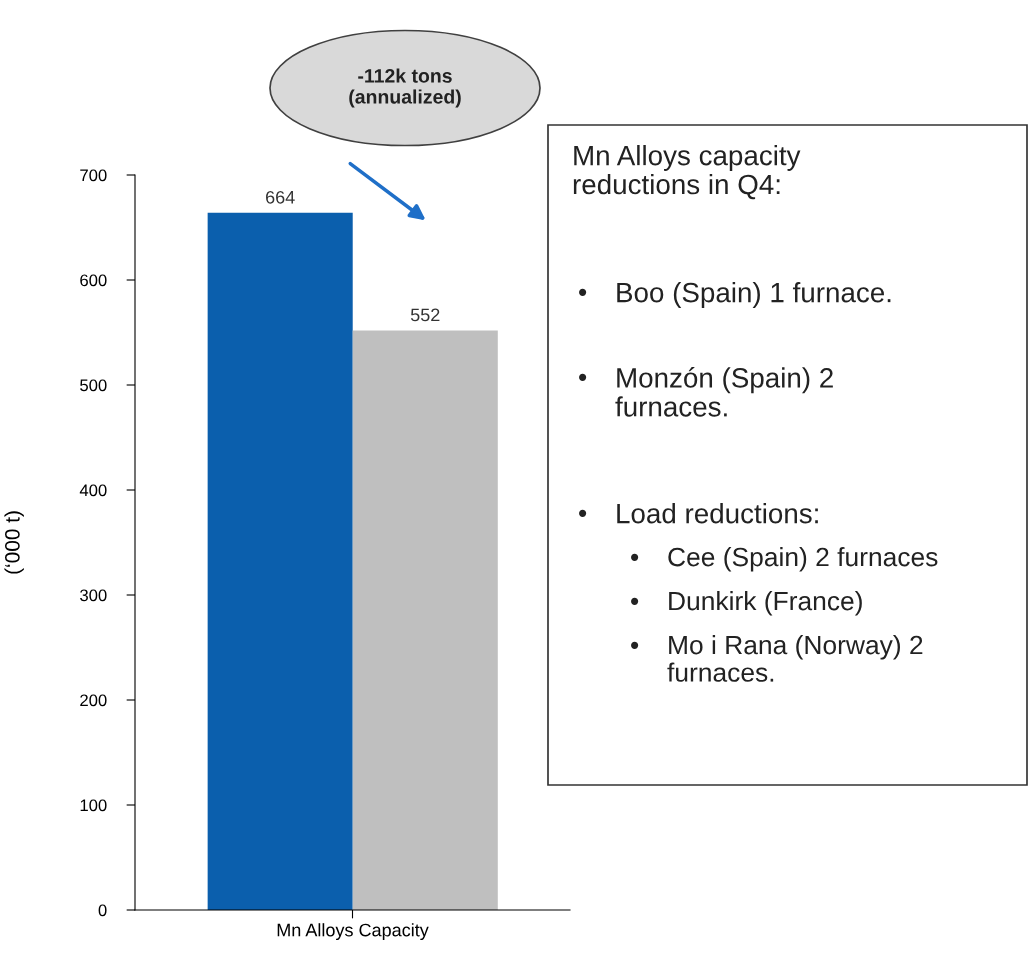 The width and height of the screenshot is (1029, 957). I want to click on x-tick-label: Mn Alloys Capacity, so click(353, 932).